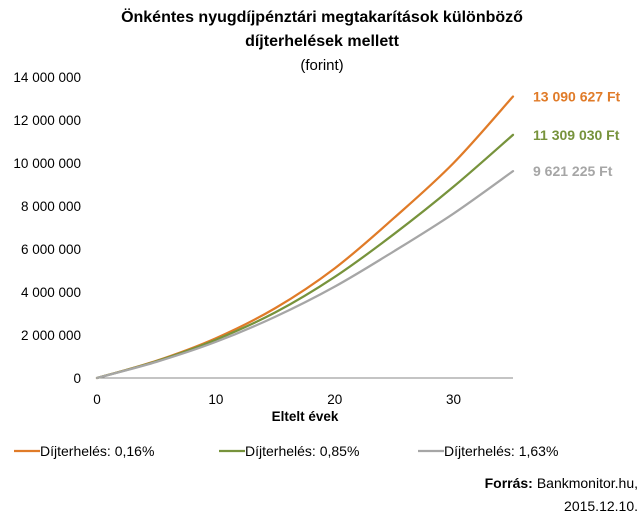 The width and height of the screenshot is (644, 519). What do you see at coordinates (97, 451) in the screenshot?
I see `legend-label-1: Díjterhelés: 0,16%` at bounding box center [97, 451].